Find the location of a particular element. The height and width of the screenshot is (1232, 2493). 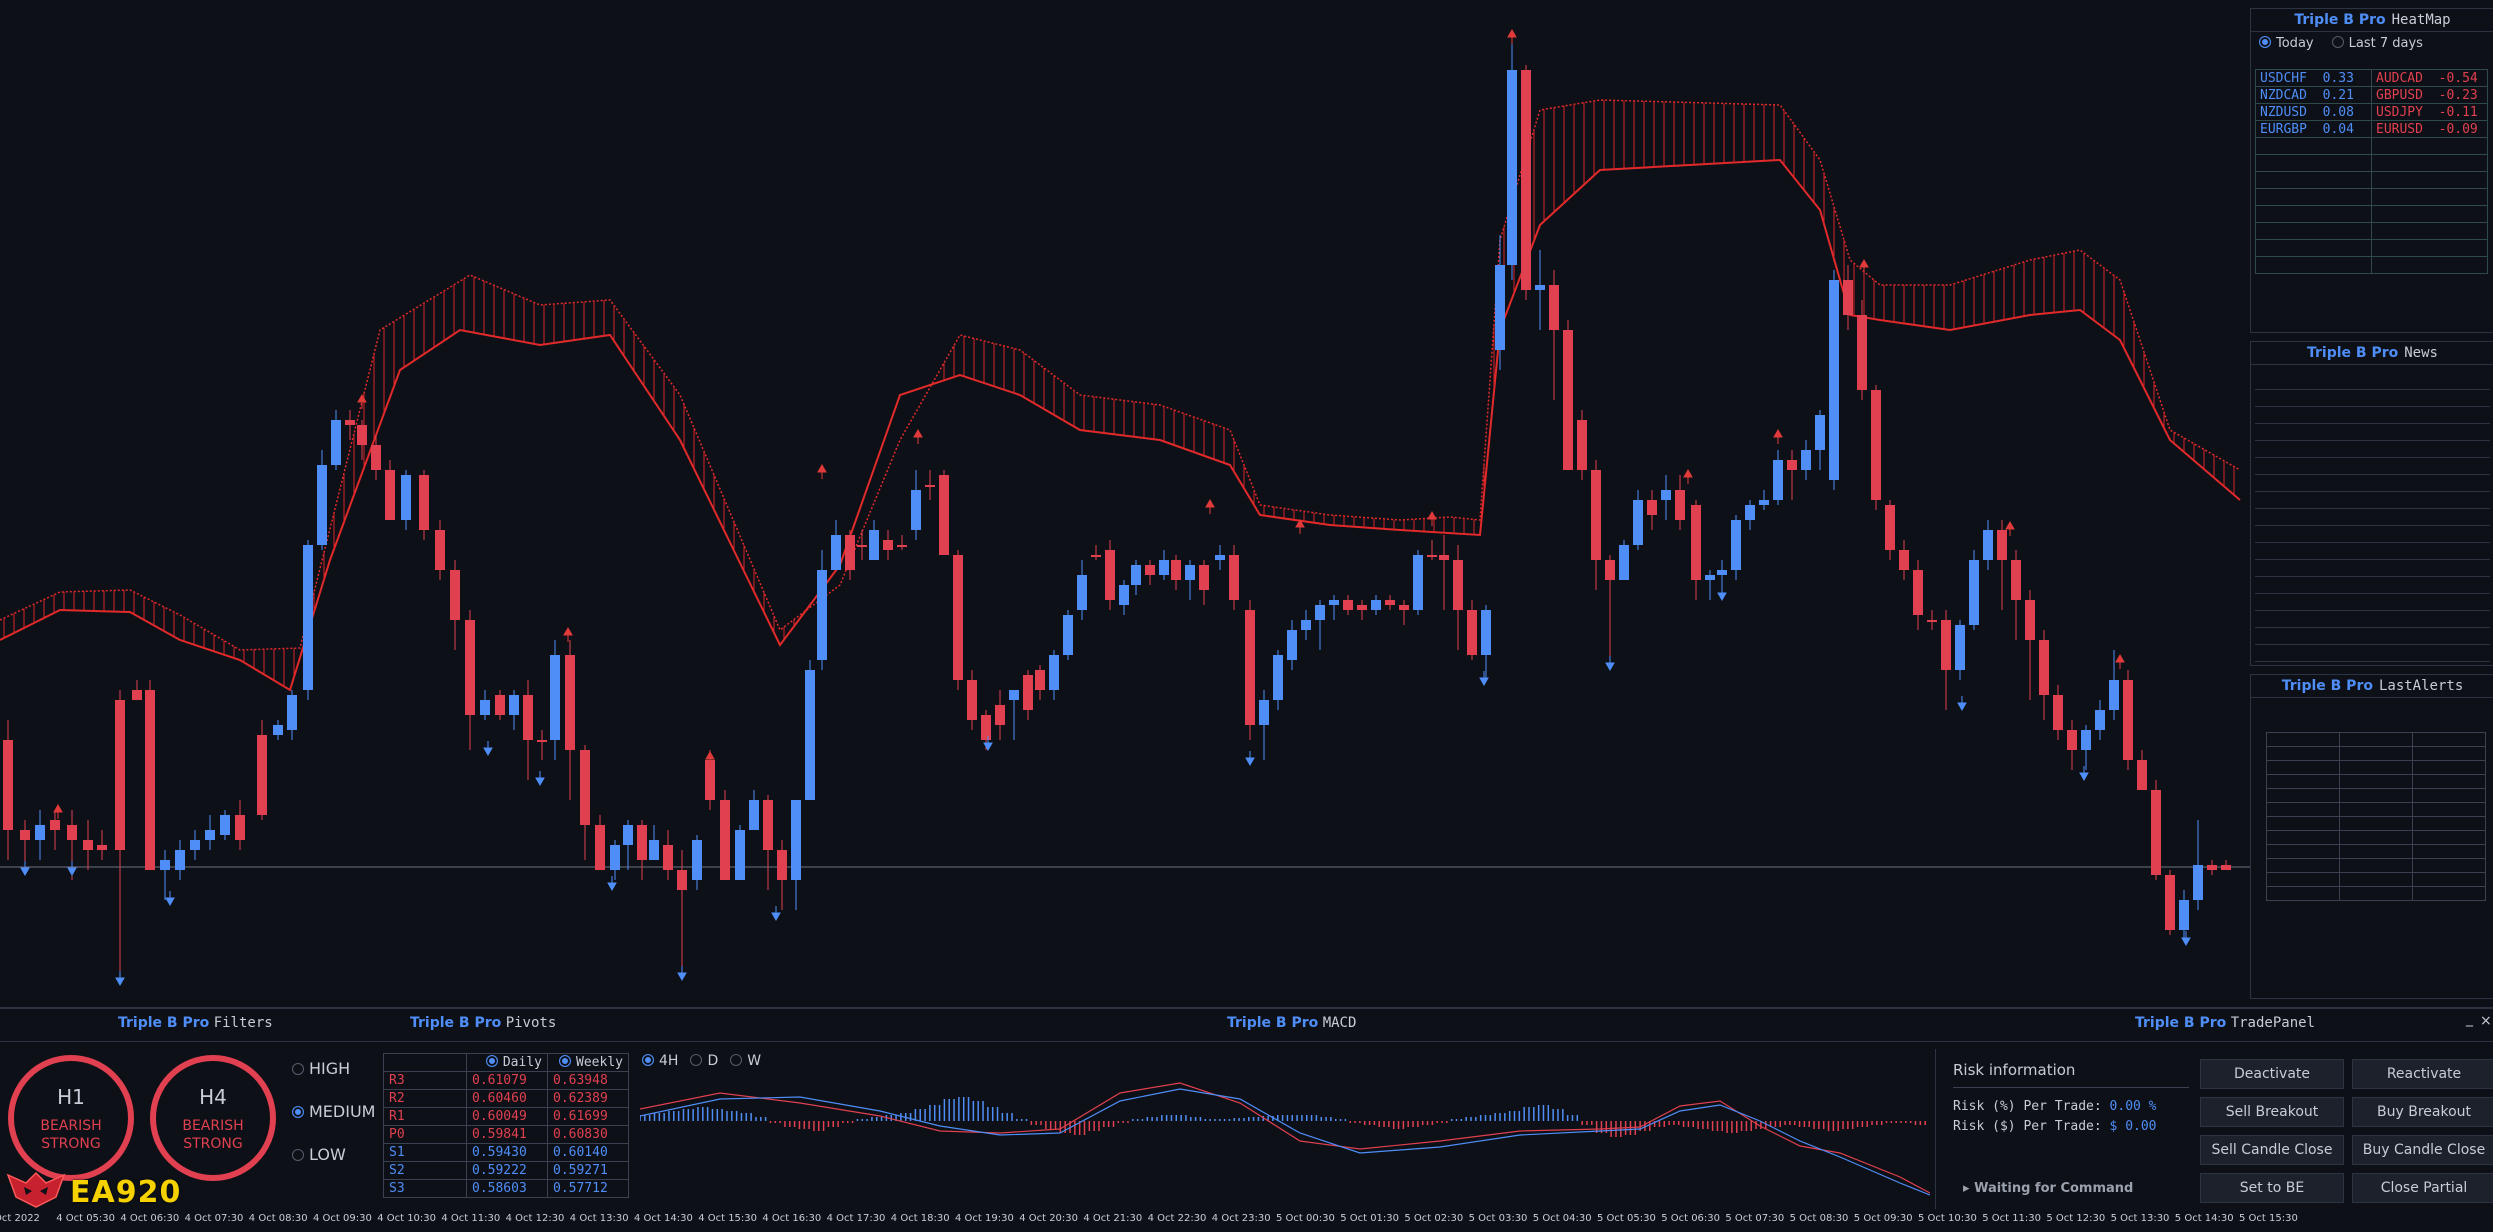

heatmap-option-today: Today is located at coordinates (2286, 43).